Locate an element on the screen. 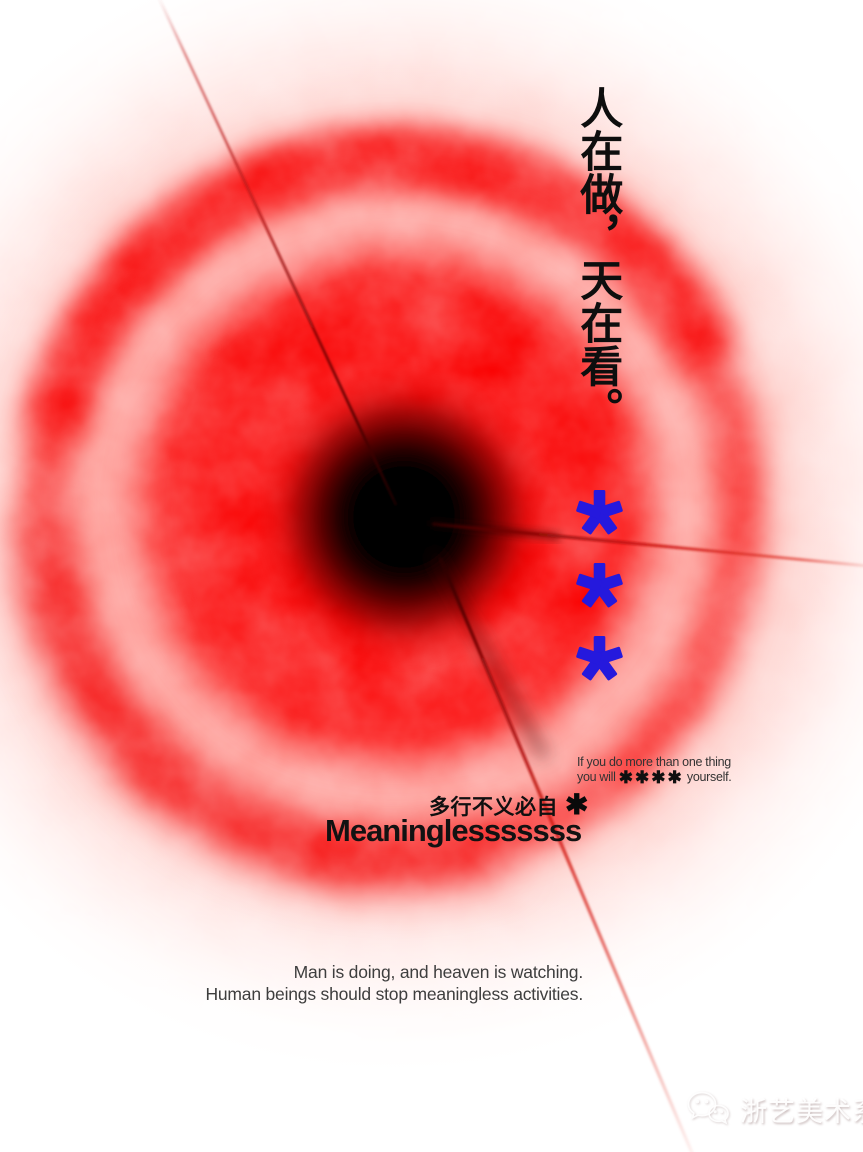 This screenshot has width=863, height=1152. caution-line2-prefix: you will is located at coordinates (598, 776).